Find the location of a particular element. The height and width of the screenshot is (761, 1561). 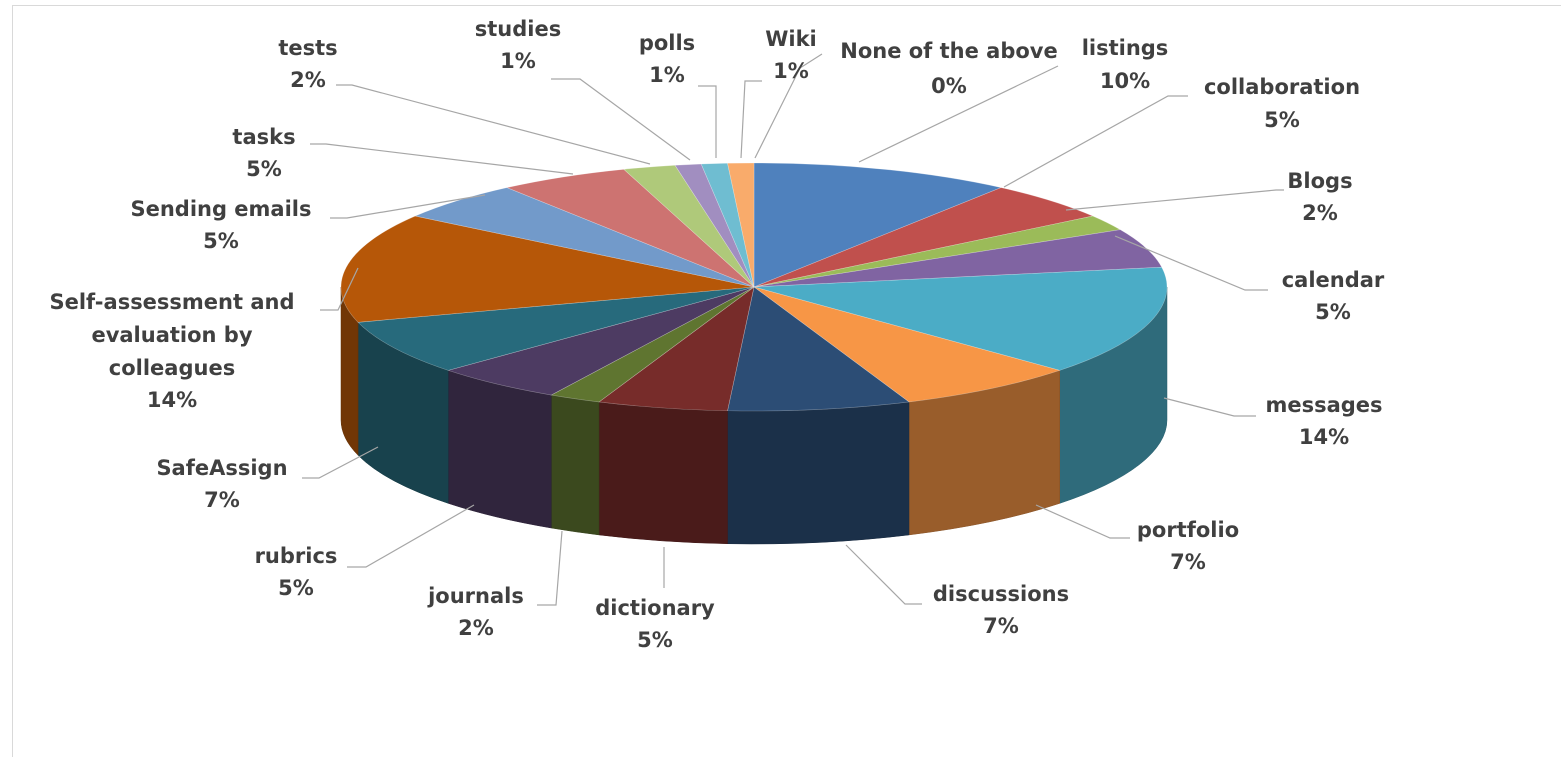

slice-label-text: Sending emails is located at coordinates (220, 209).